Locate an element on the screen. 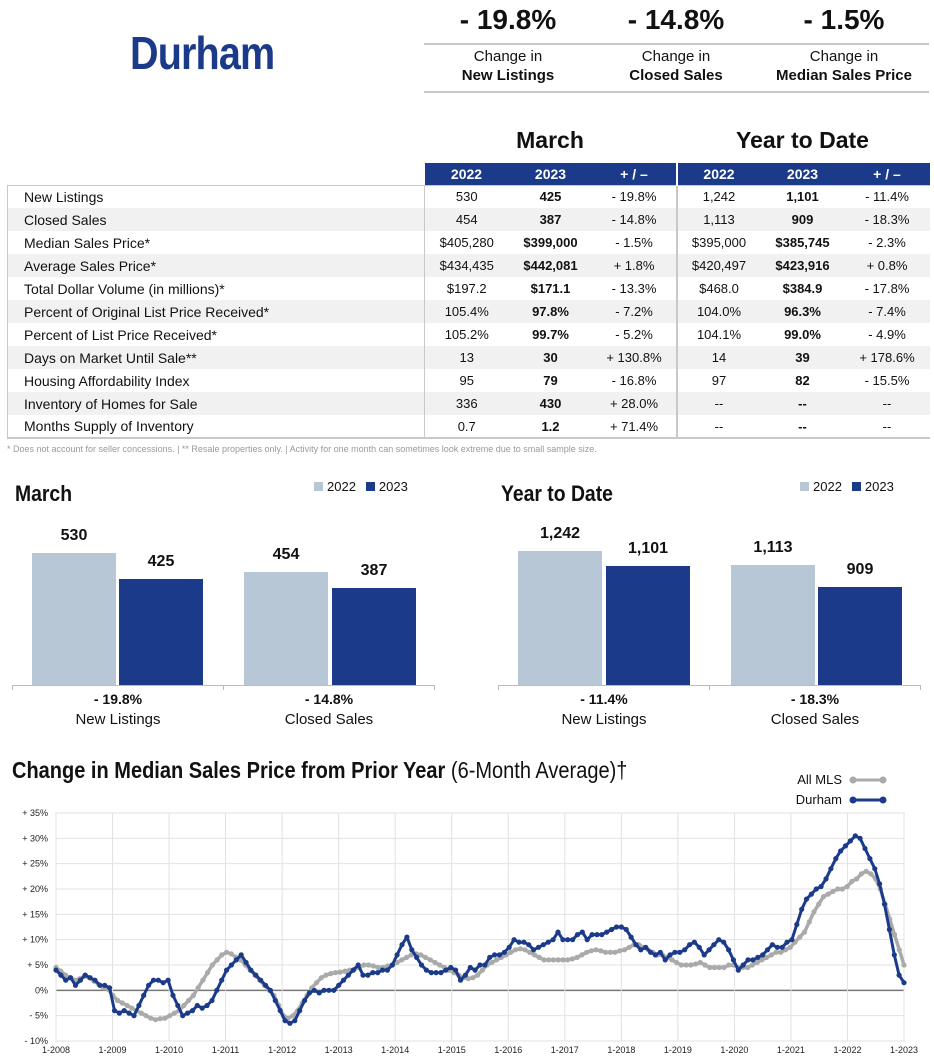  cell-month-2023: 99.7% is located at coordinates (550, 334).